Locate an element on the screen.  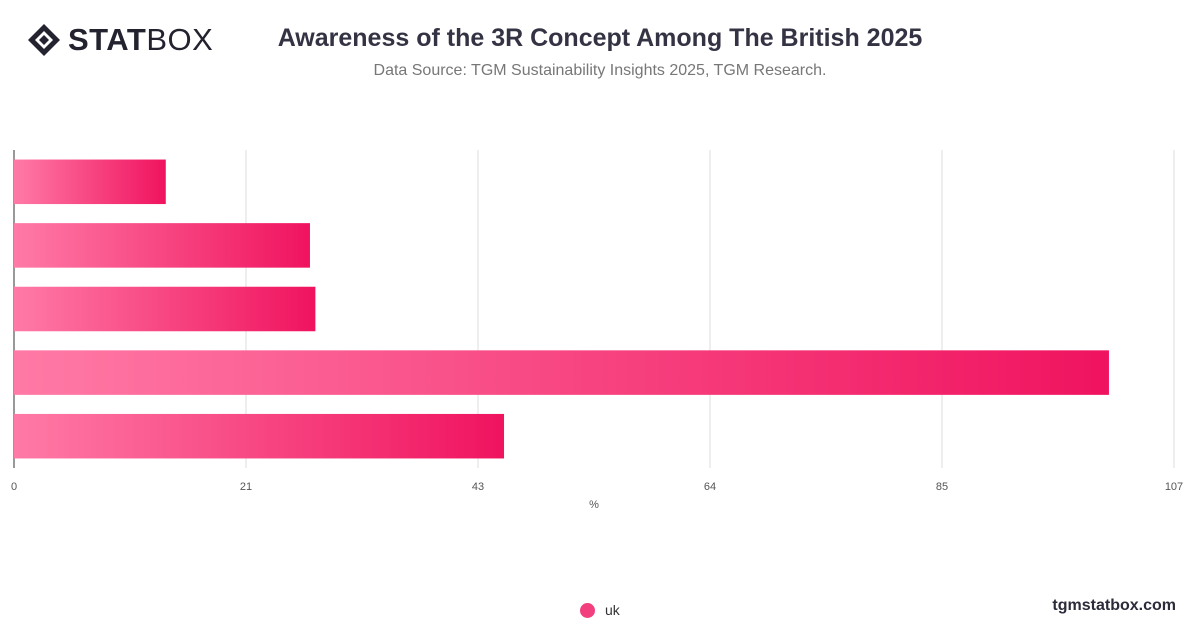
x-tick-label: 64 is located at coordinates (710, 487).